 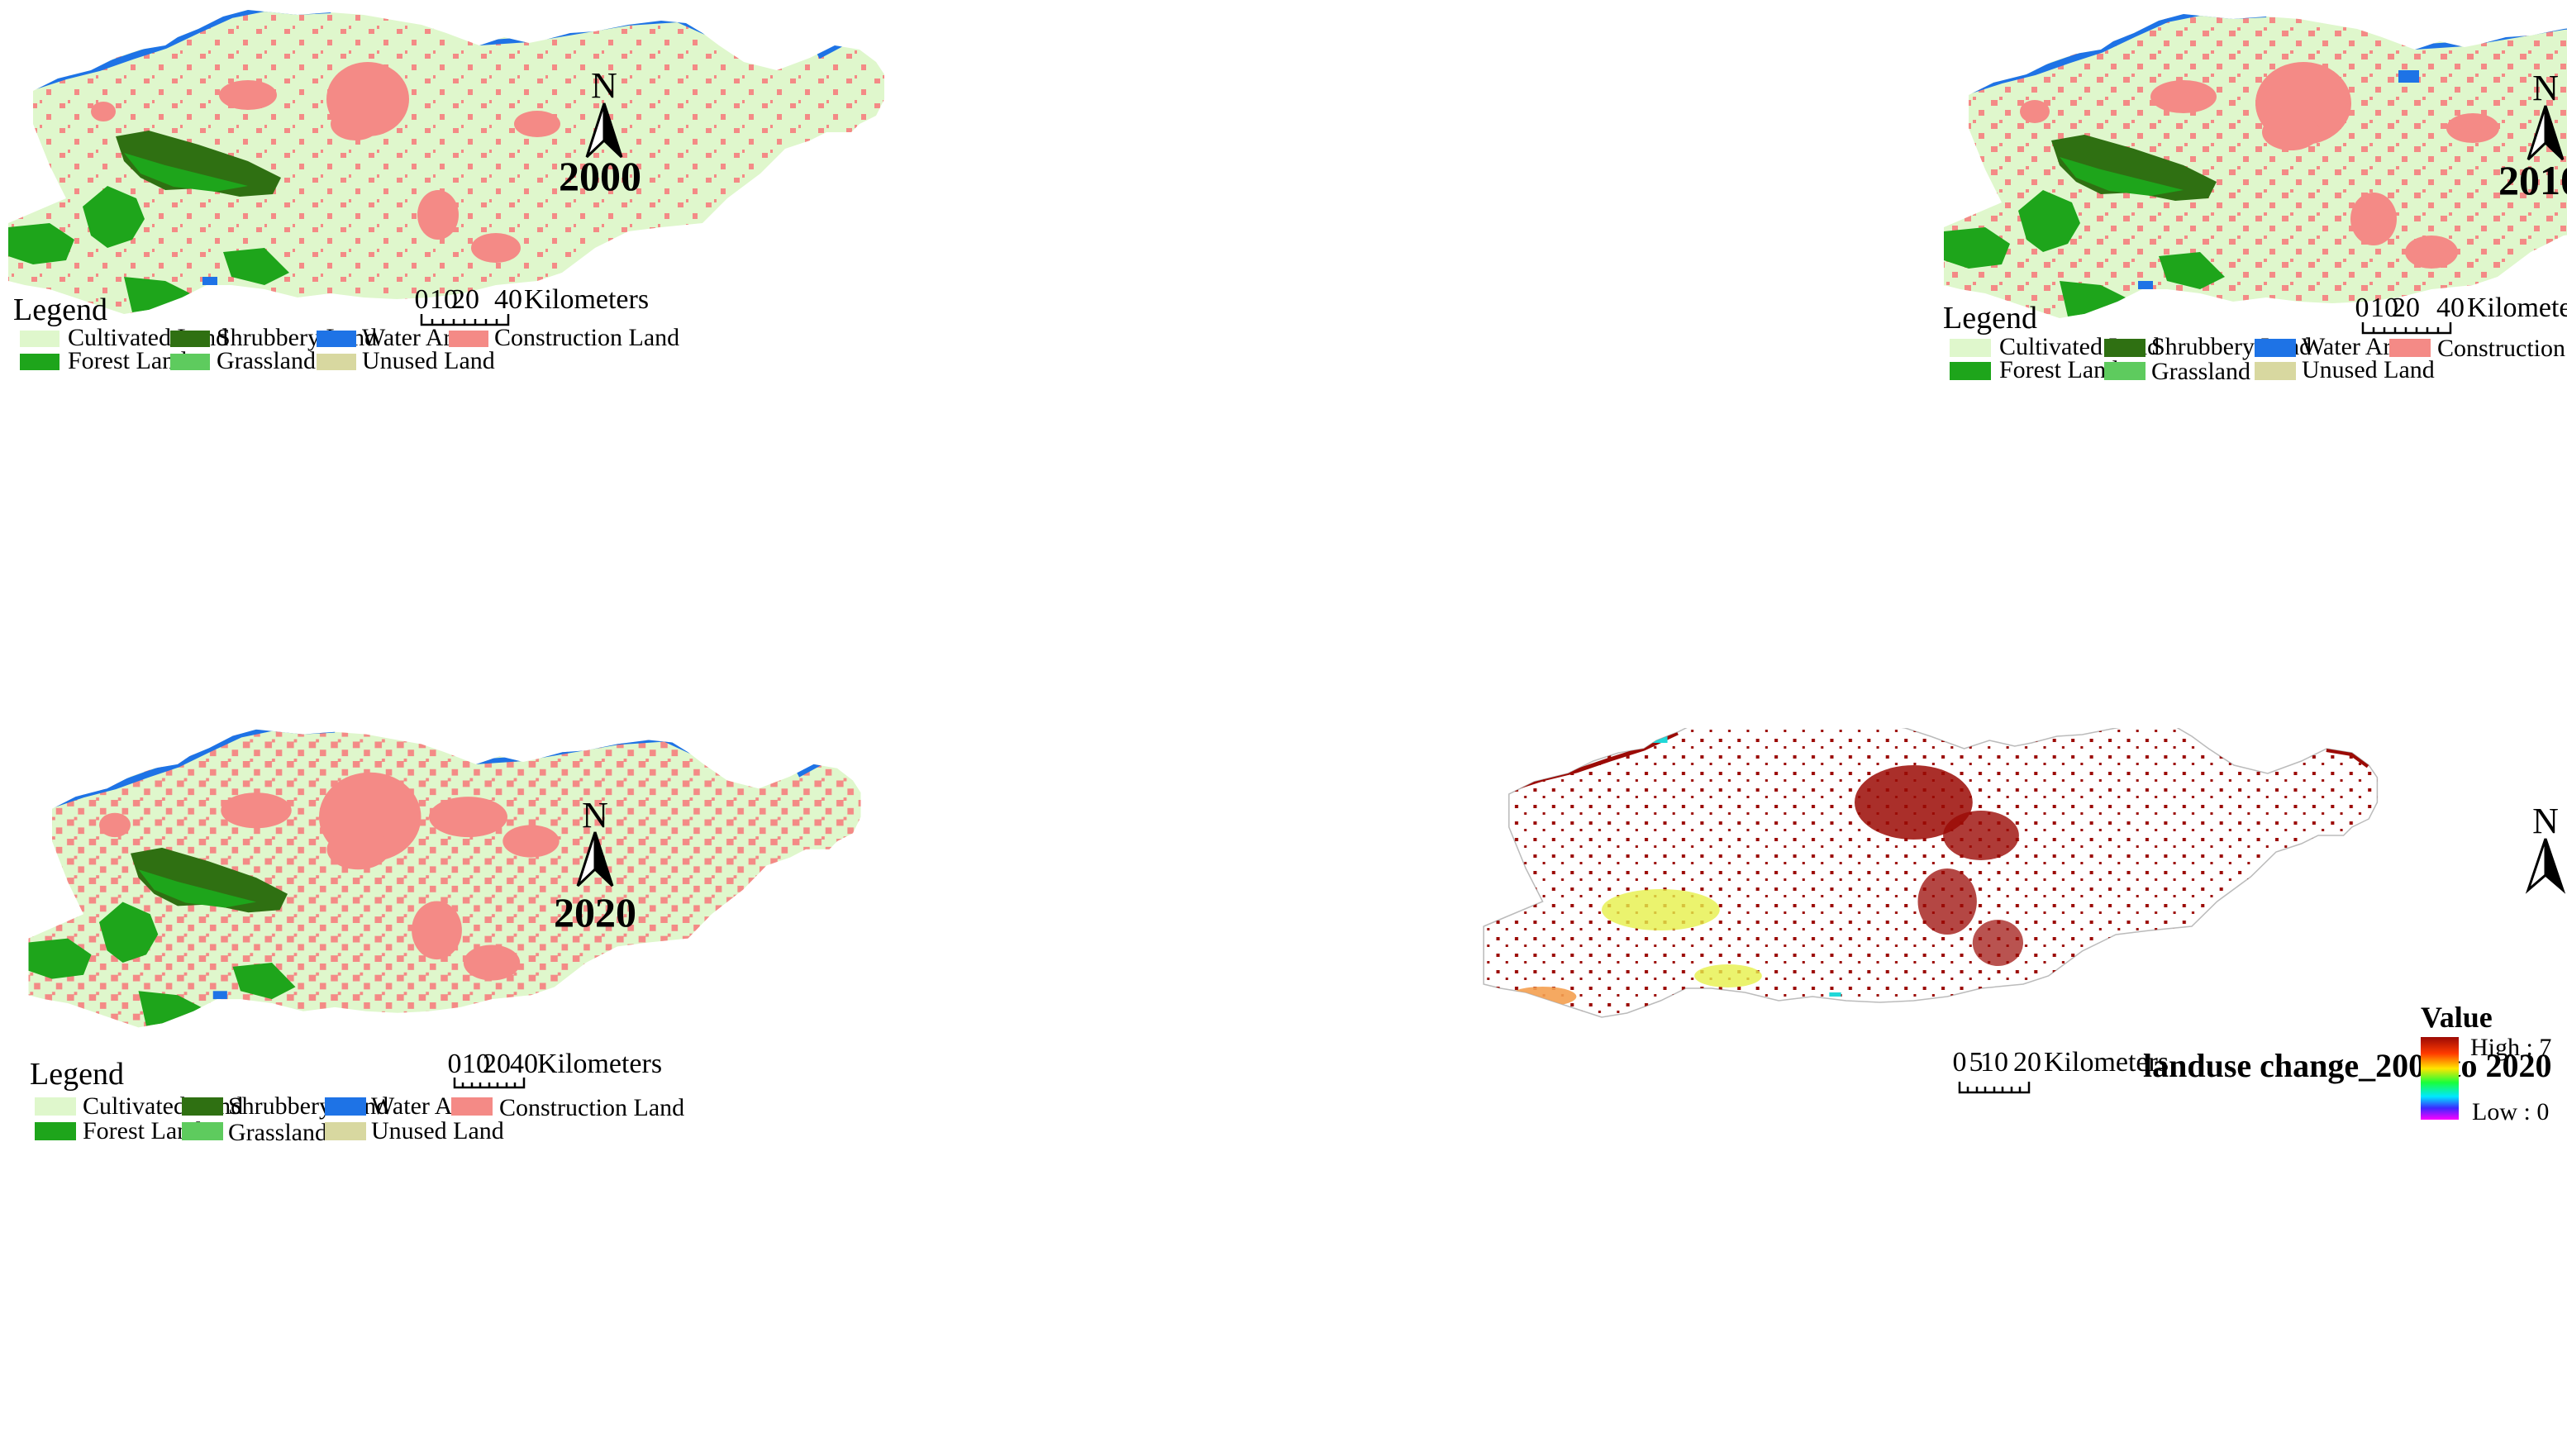 What do you see at coordinates (600, 176) in the screenshot?
I see `year-label: 2000` at bounding box center [600, 176].